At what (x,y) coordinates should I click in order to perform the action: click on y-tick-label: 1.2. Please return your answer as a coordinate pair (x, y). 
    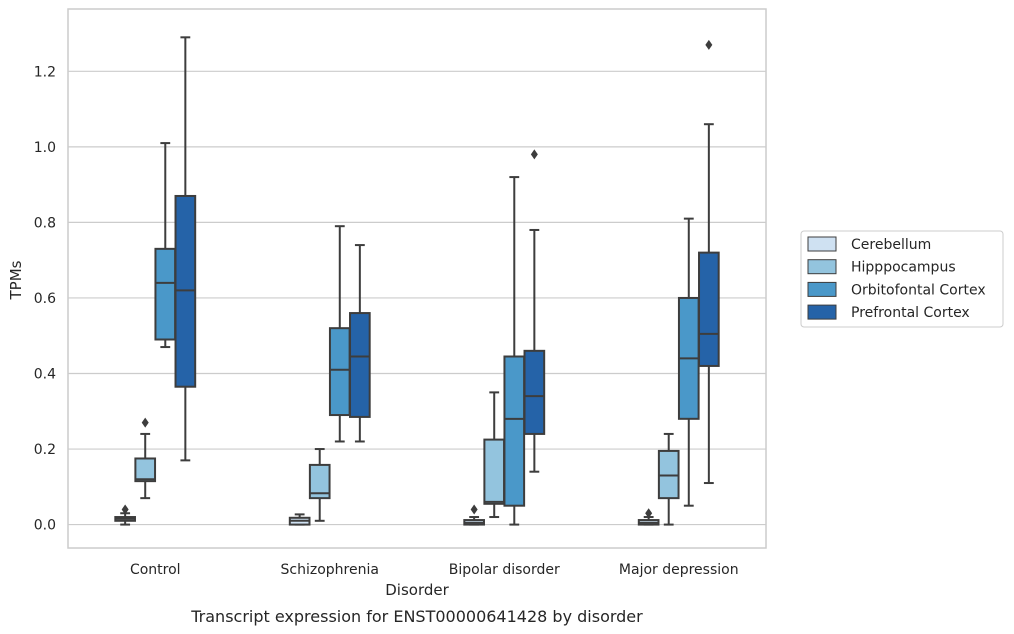
    Looking at the image, I should click on (45, 72).